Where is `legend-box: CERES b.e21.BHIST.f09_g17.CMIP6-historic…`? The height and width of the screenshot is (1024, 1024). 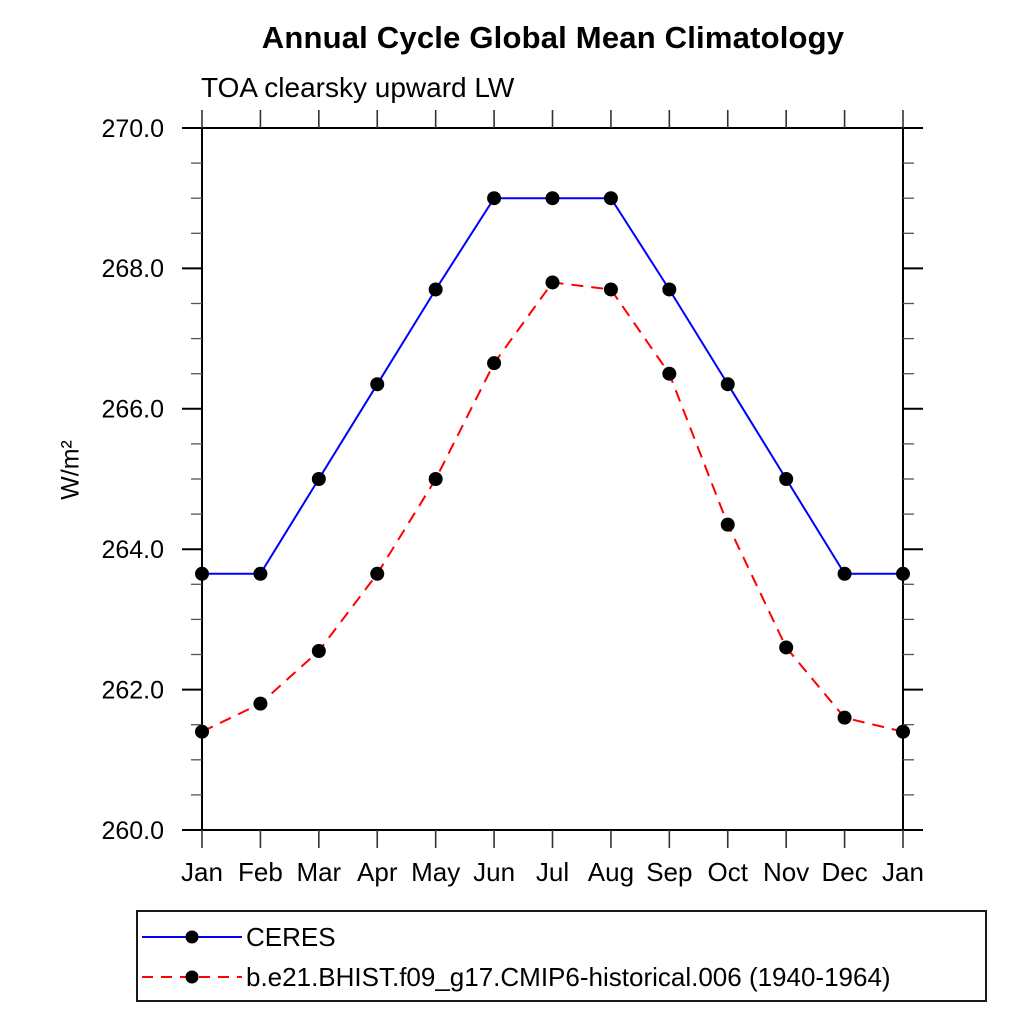
legend-box: CERES b.e21.BHIST.f09_g17.CMIP6-historic… is located at coordinates (561, 956).